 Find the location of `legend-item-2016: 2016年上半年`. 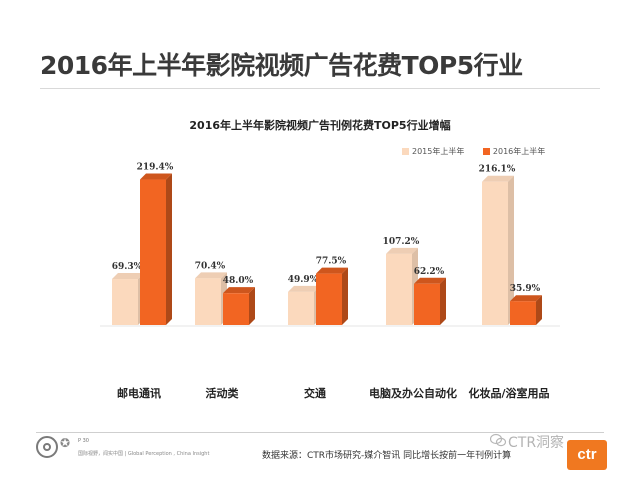

legend-item-2016: 2016年上半年 is located at coordinates (514, 151).